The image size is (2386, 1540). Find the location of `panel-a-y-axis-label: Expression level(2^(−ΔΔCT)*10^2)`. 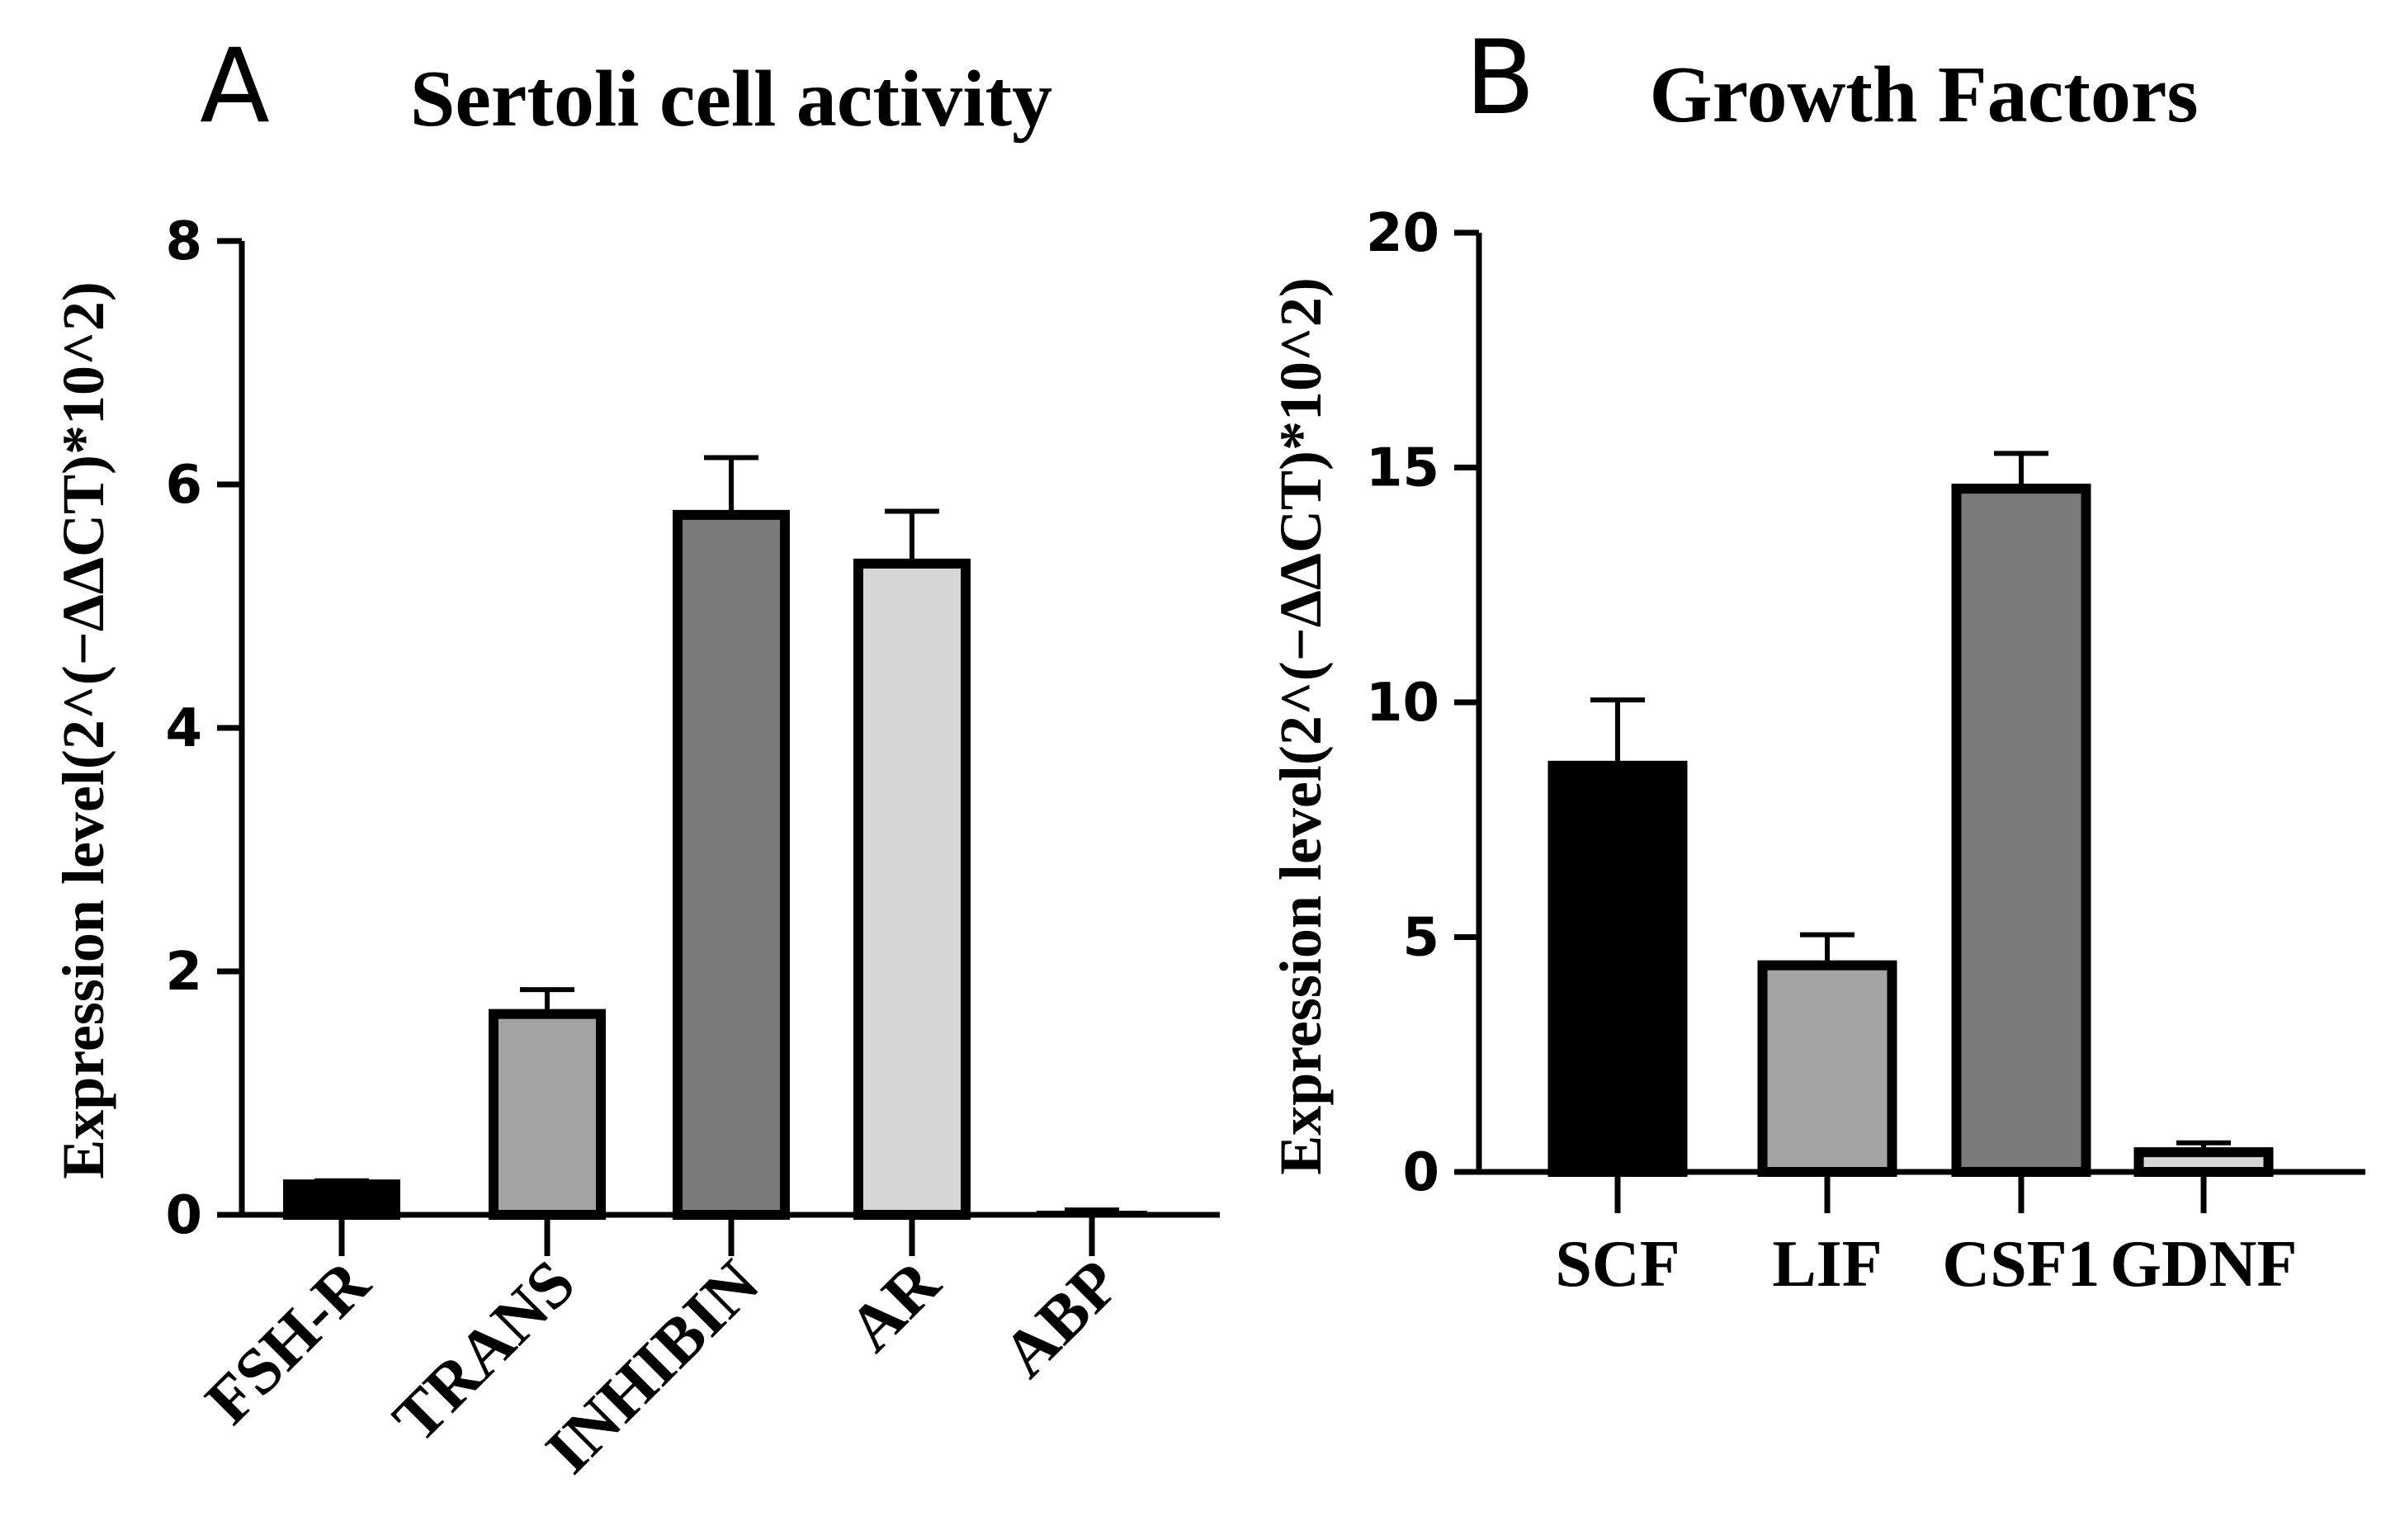

panel-a-y-axis-label: Expression level(2^(−ΔΔCT)*10^2) is located at coordinates (83, 730).